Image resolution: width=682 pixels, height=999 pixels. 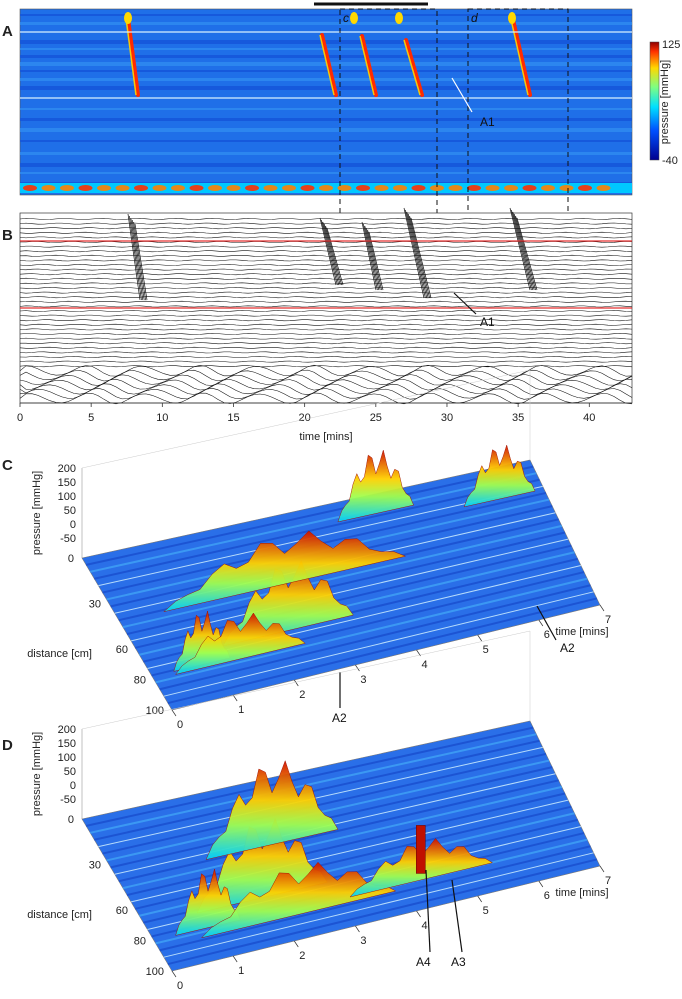 What do you see at coordinates (423, 919) in the screenshot?
I see `annotation-a4: A4` at bounding box center [423, 919].